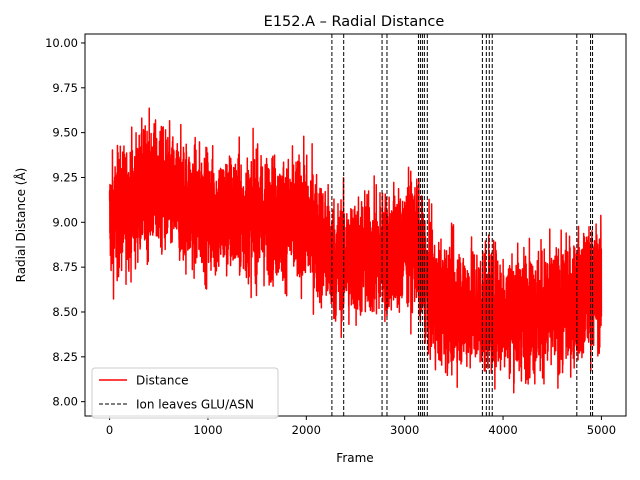 The image size is (640, 480). I want to click on y-tick-label: 8.00, so click(65, 402).